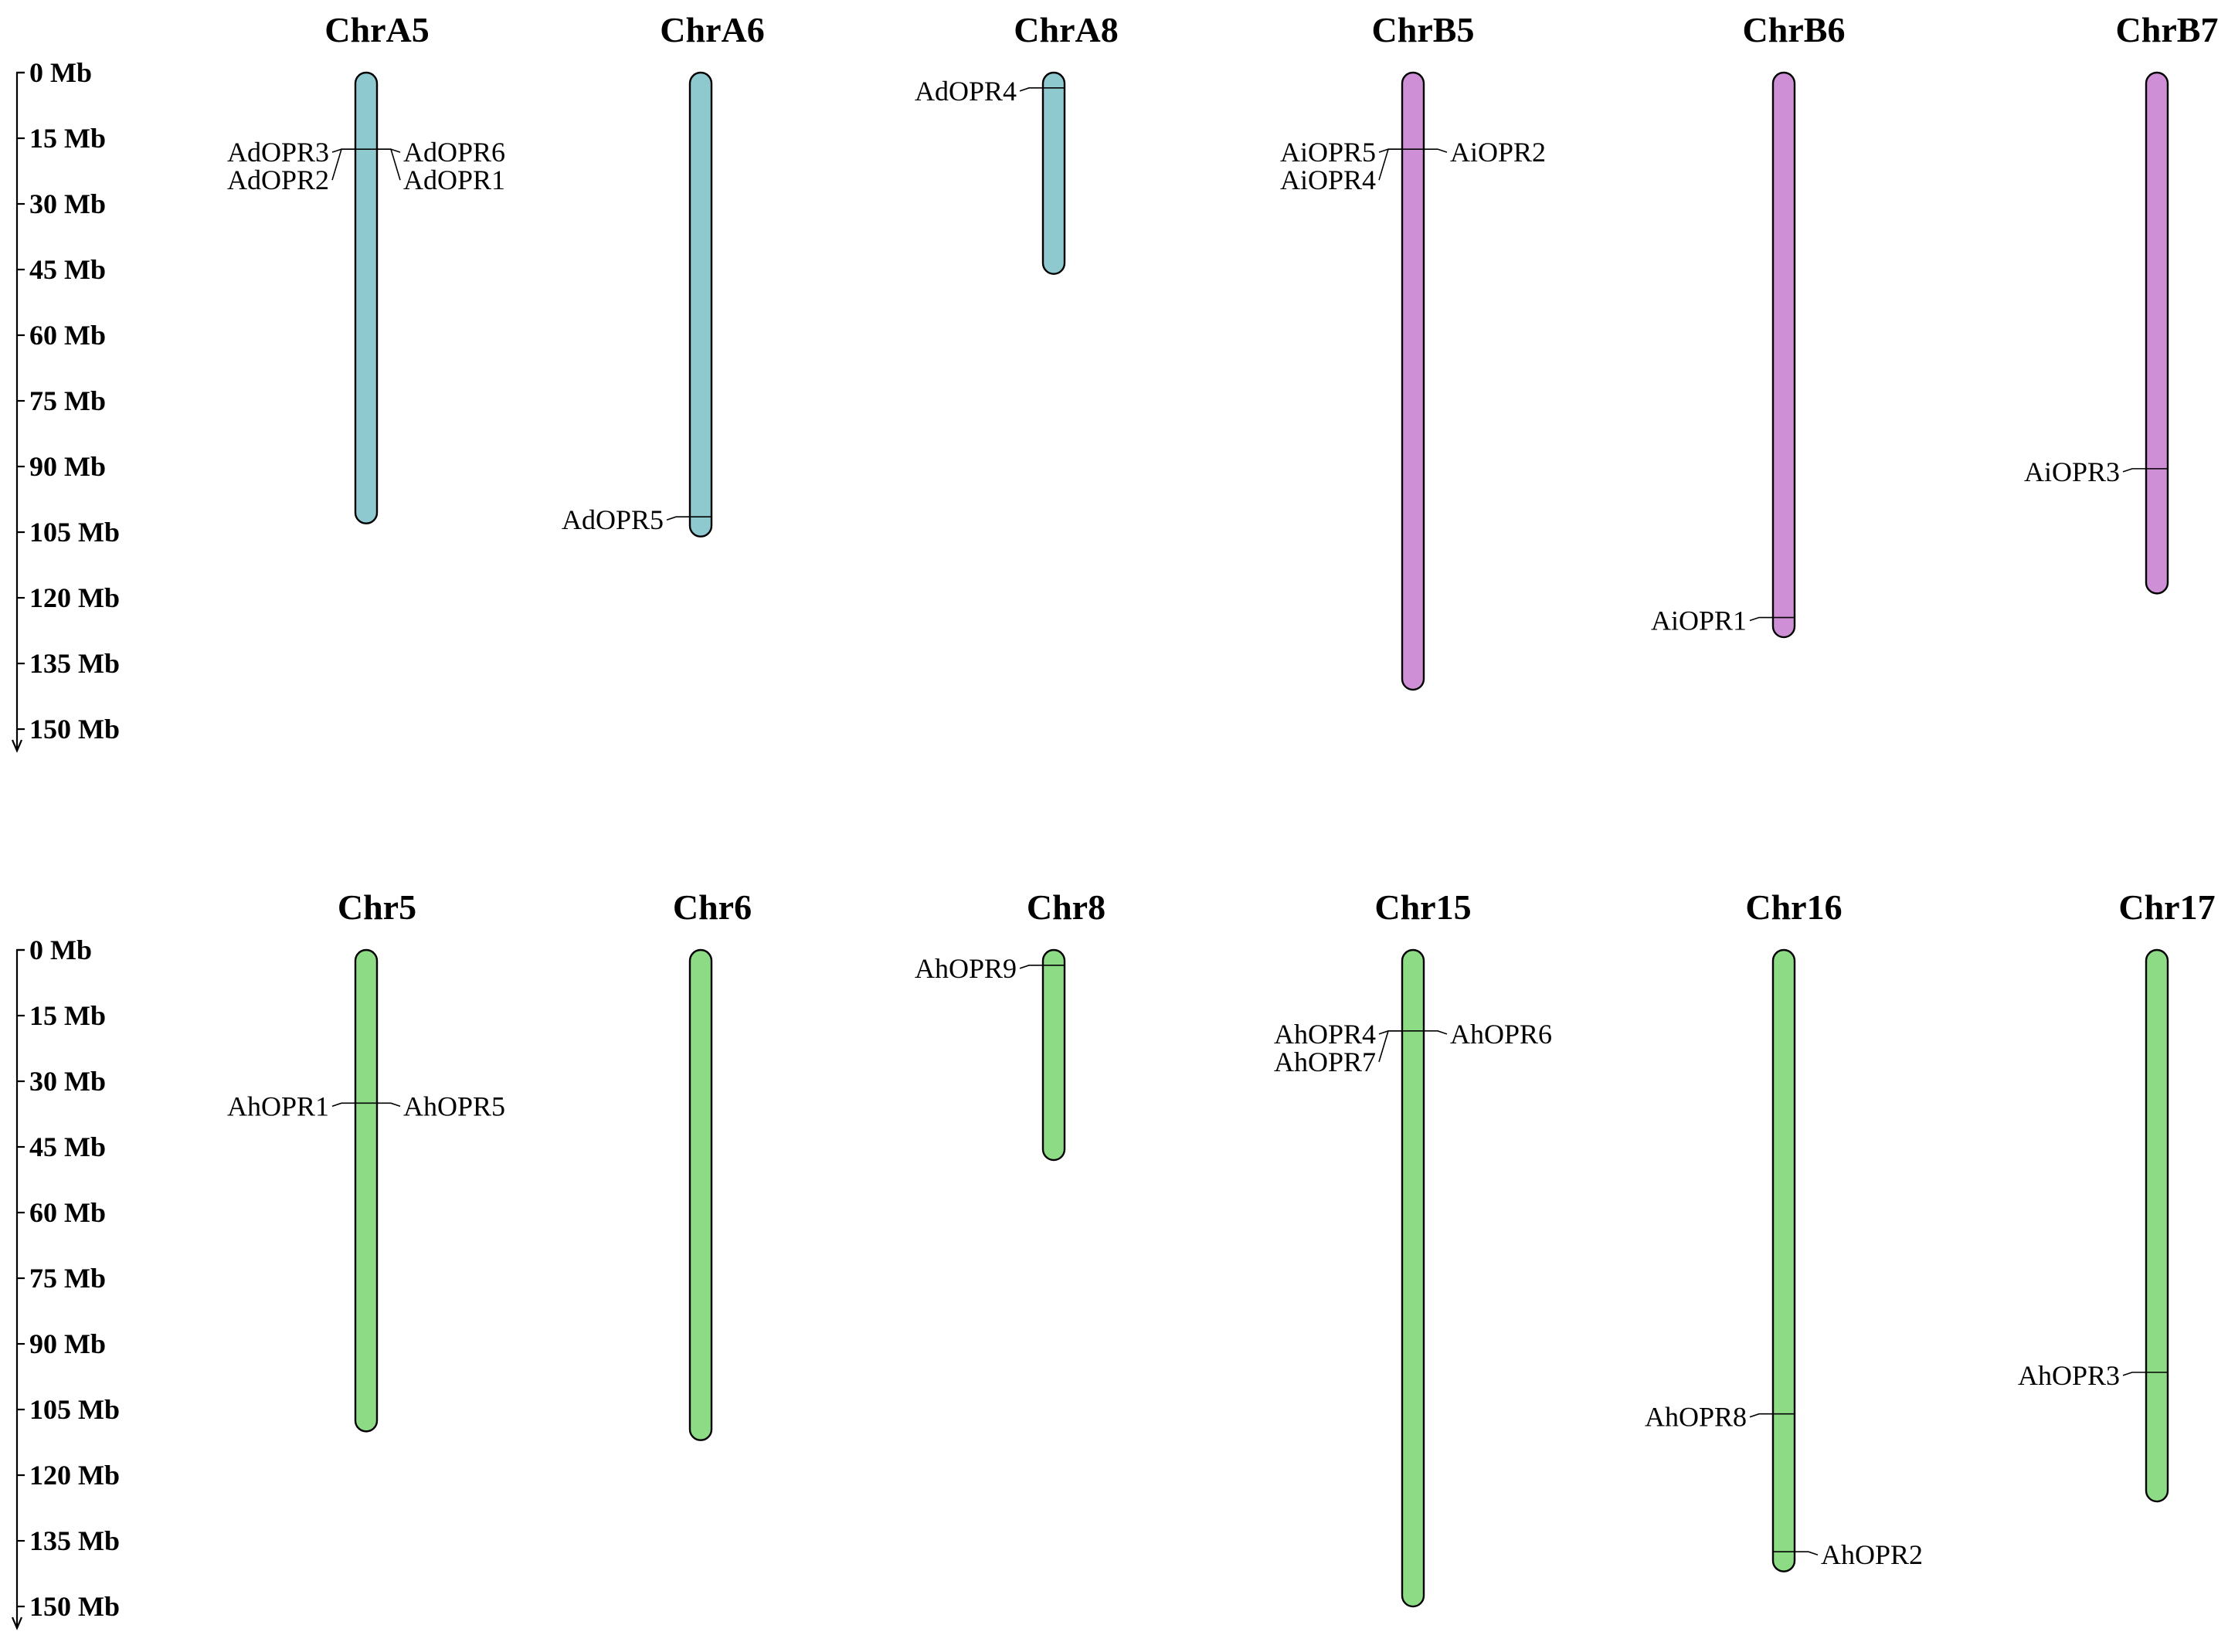 The height and width of the screenshot is (1652, 2228). Describe the element at coordinates (966, 91) in the screenshot. I see `gene-label: AdOPR4` at that location.